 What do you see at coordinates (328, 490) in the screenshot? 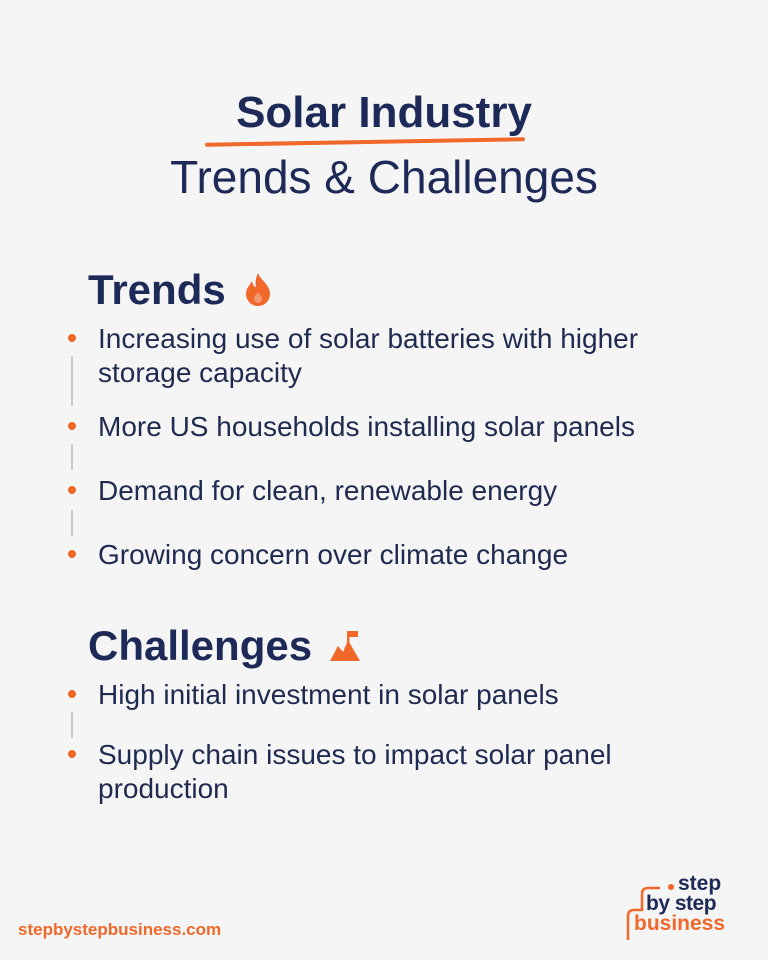
I see `trend-item: Demand for clean, renewable energy` at bounding box center [328, 490].